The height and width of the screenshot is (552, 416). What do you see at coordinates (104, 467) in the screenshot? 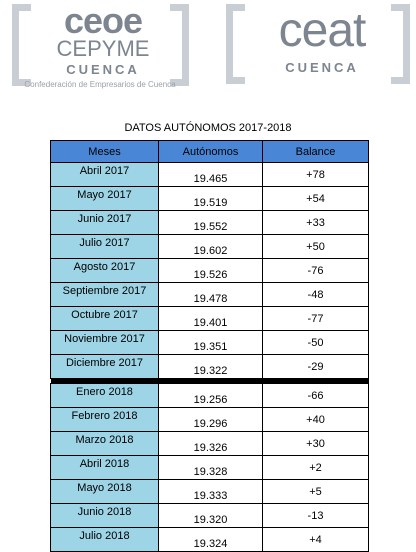
I see `month-cell: Abril 2018` at bounding box center [104, 467].